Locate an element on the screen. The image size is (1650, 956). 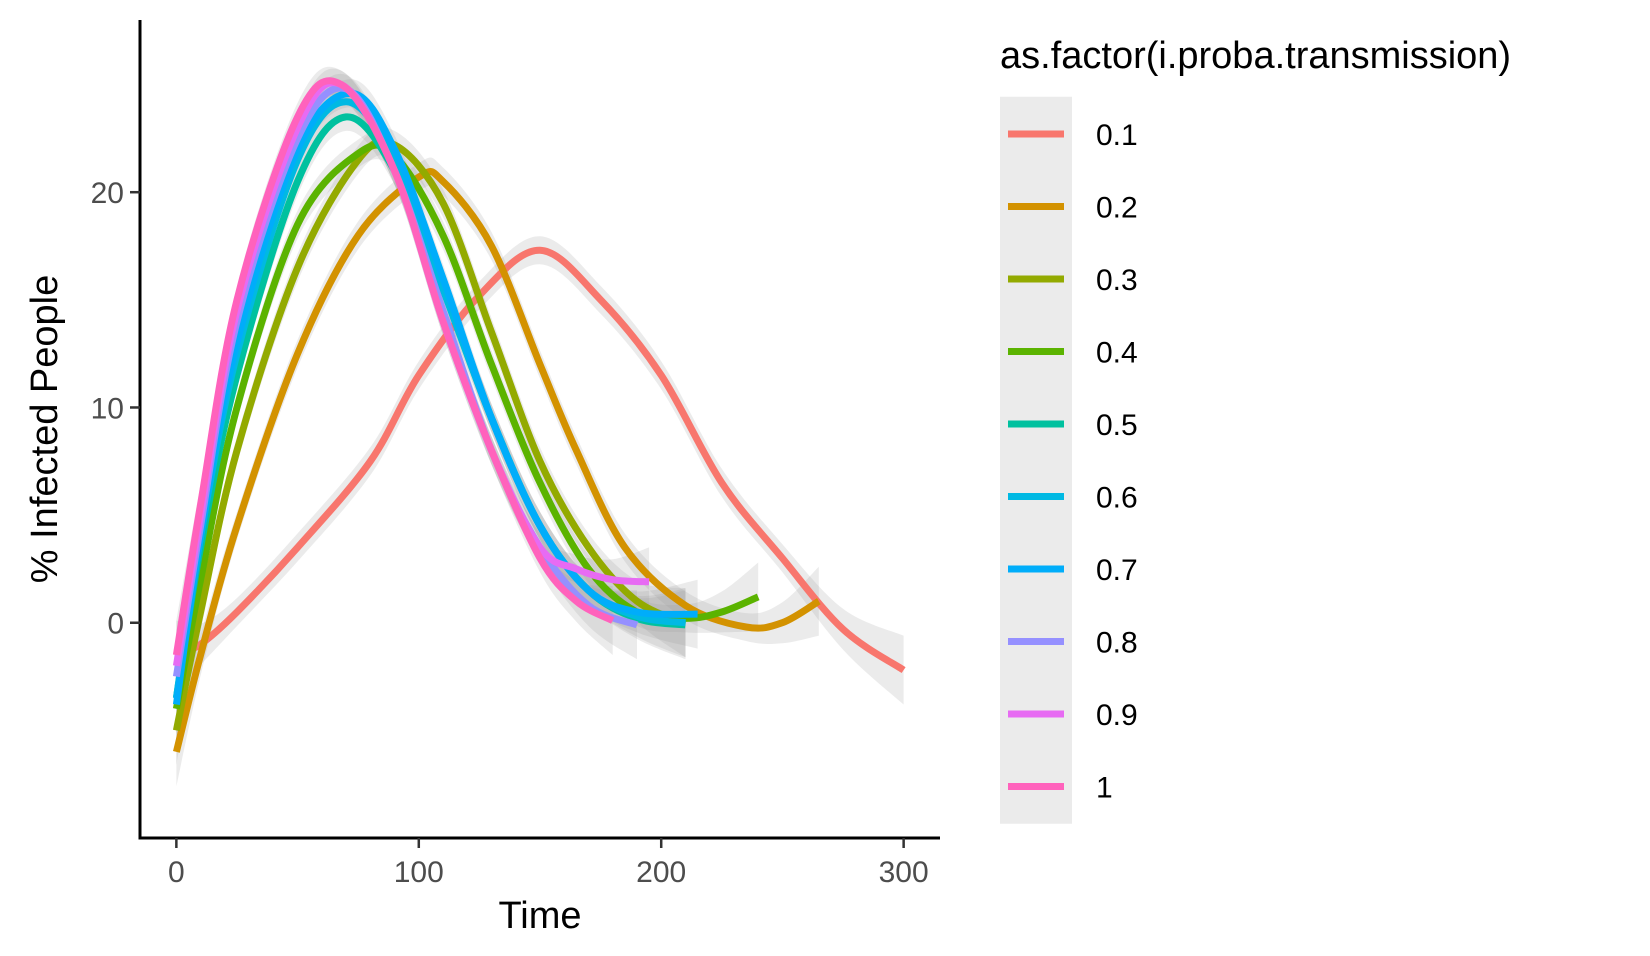
y-axis-ticks: 0 10 20 is located at coordinates (115, 409).